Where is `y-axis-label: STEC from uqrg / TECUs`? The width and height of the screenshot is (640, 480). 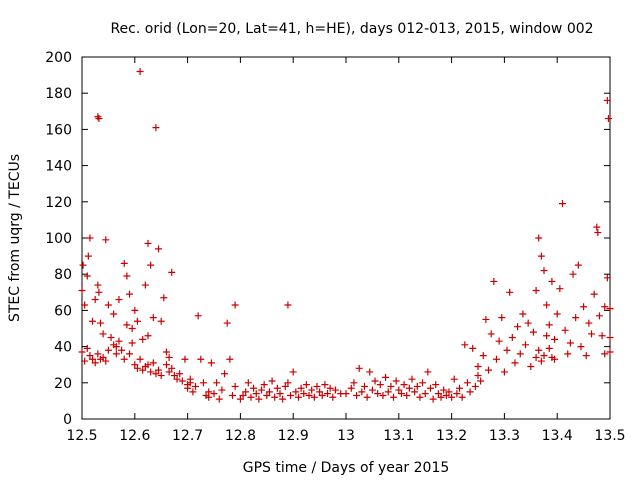
y-axis-label: STEC from uqrg / TECUs is located at coordinates (15, 238).